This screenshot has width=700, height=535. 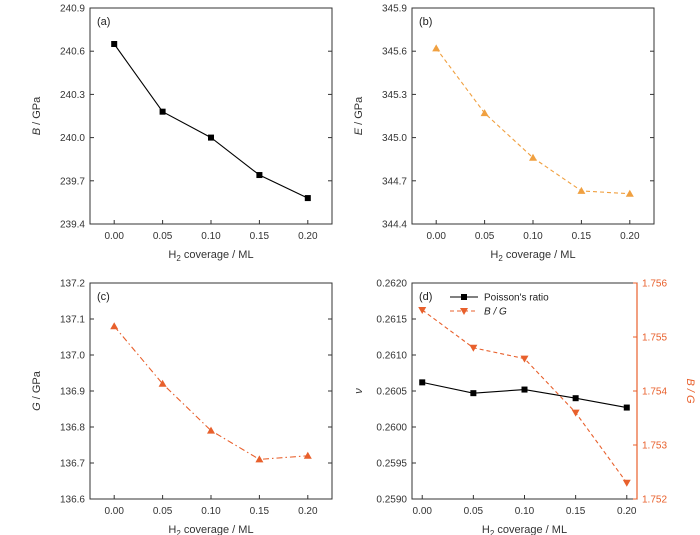 What do you see at coordinates (391, 392) in the screenshot?
I see `y-tick-label: 0.2605` at bounding box center [391, 392].